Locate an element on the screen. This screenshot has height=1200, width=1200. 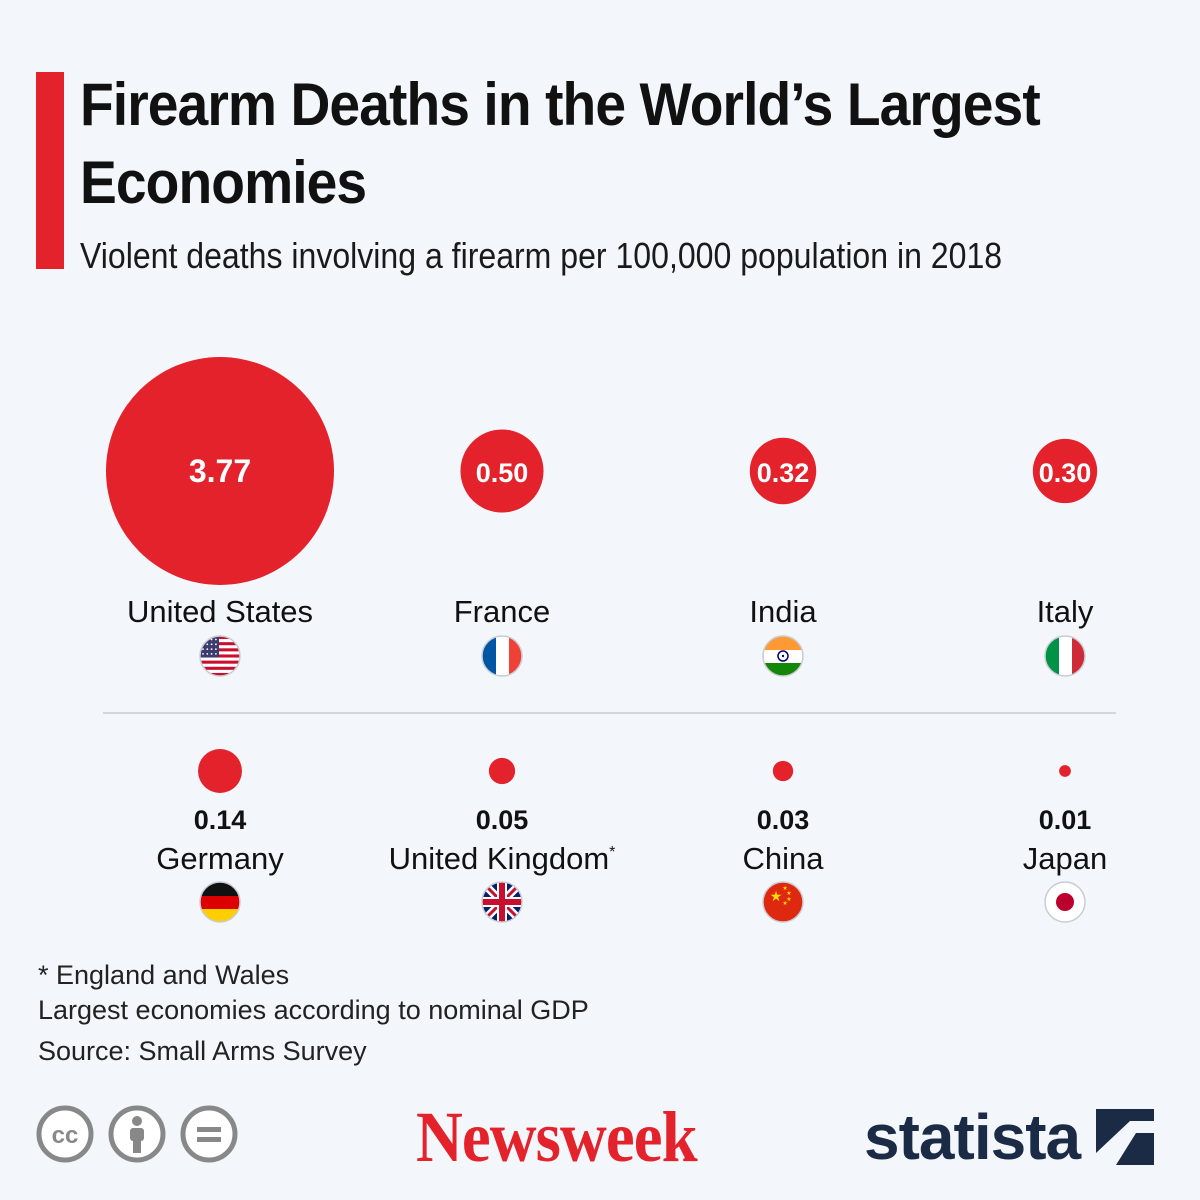
value-label-1: 0.50 is located at coordinates (502, 473).